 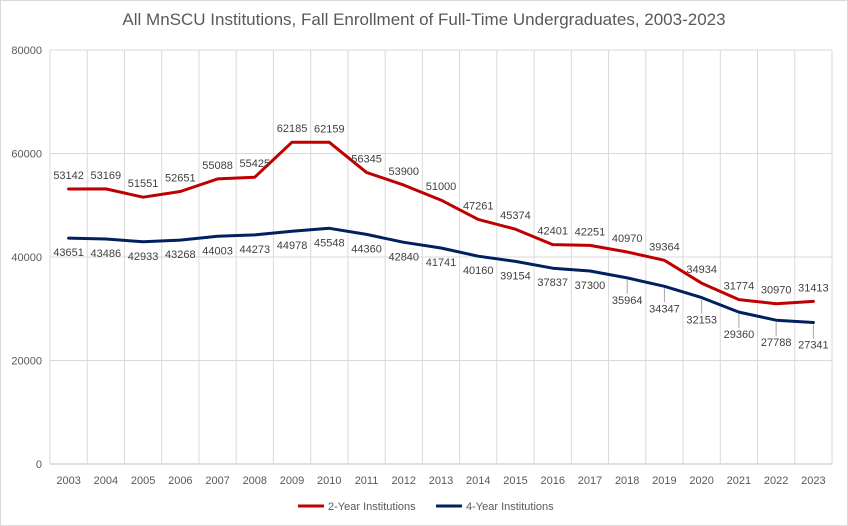 I want to click on x-tick-label: 2010, so click(x=329, y=481).